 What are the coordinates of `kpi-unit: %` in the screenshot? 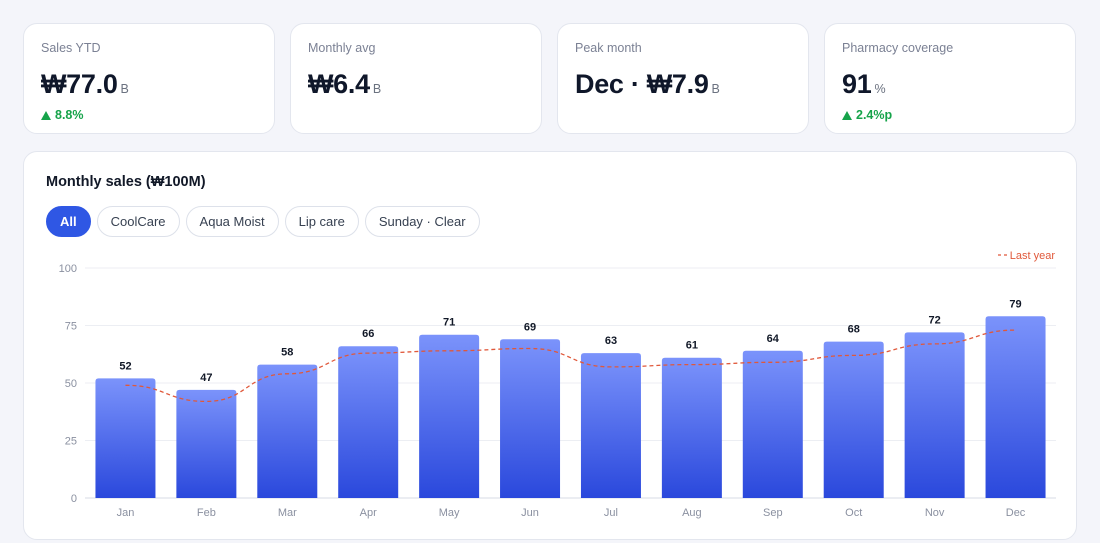 It's located at (880, 89).